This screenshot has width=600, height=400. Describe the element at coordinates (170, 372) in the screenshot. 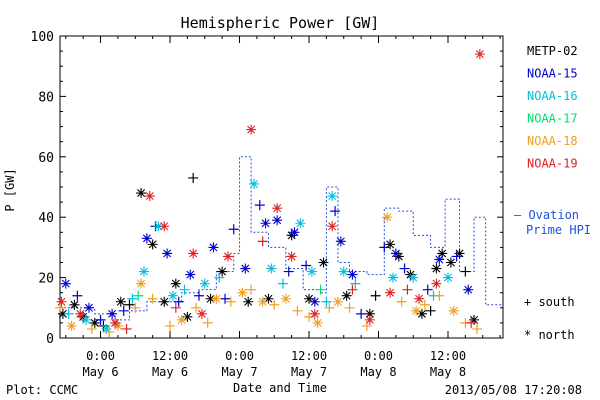

I see `x-tick-label-date: May 6` at that location.